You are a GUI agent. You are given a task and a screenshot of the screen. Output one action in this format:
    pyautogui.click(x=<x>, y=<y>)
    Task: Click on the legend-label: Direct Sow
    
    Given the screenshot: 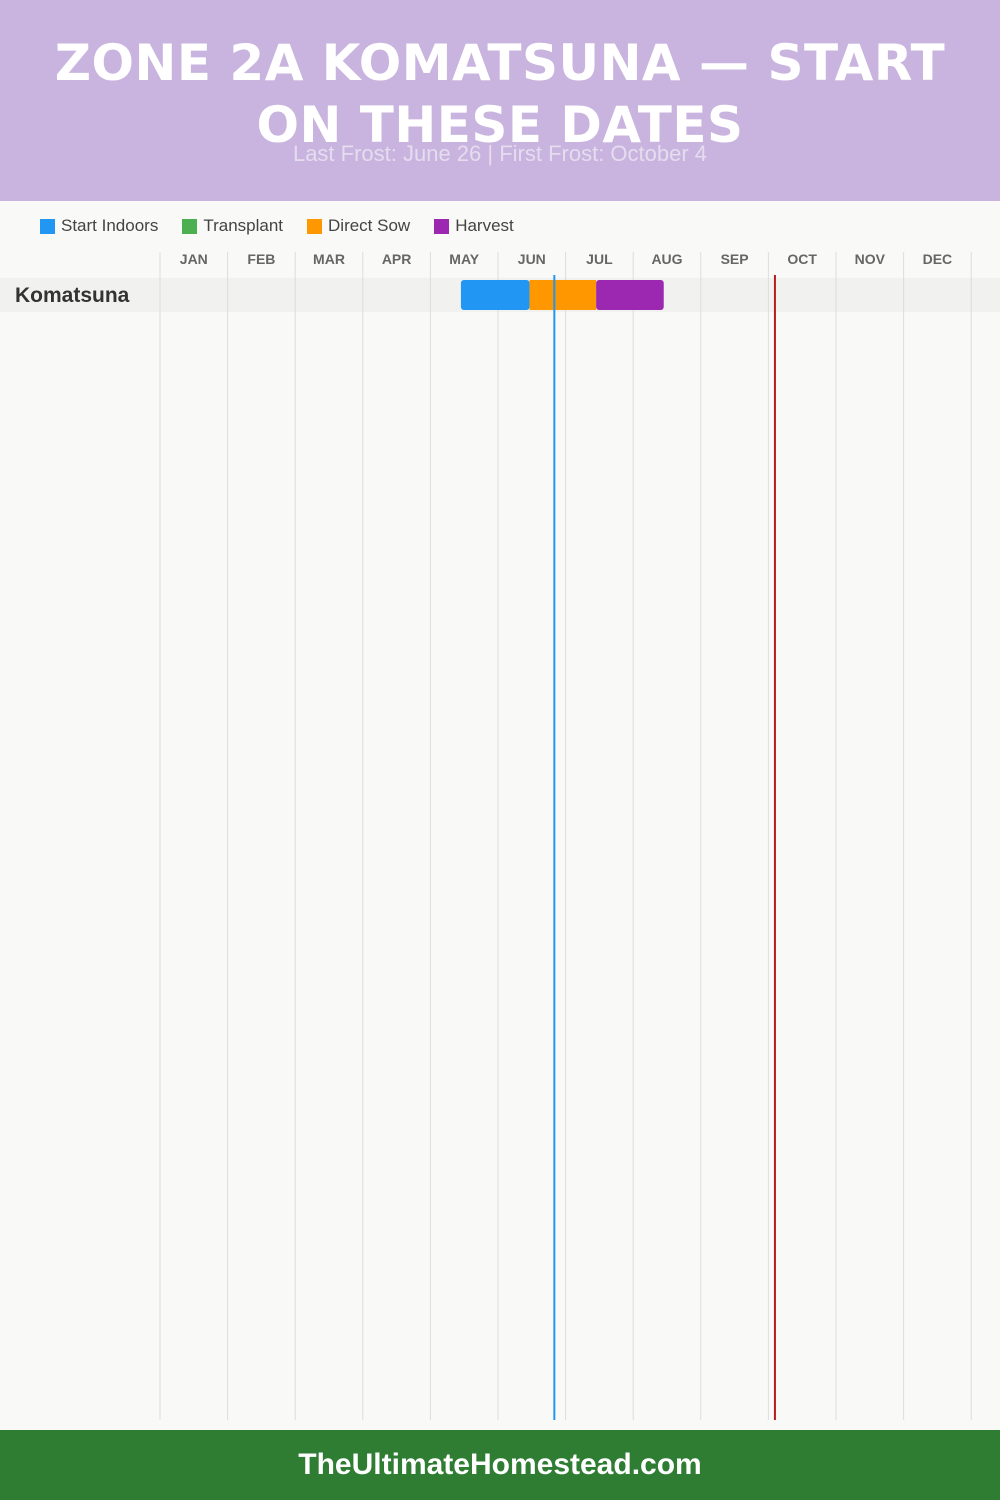 What is the action you would take?
    pyautogui.click(x=369, y=225)
    